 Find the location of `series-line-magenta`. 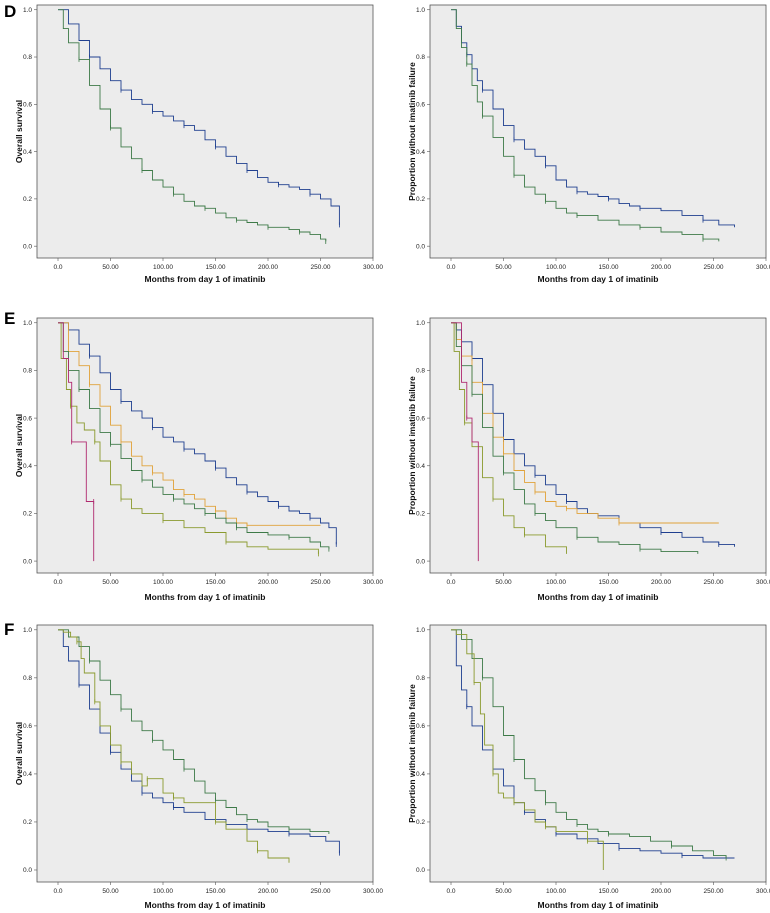

series-line-magenta is located at coordinates (76, 442).